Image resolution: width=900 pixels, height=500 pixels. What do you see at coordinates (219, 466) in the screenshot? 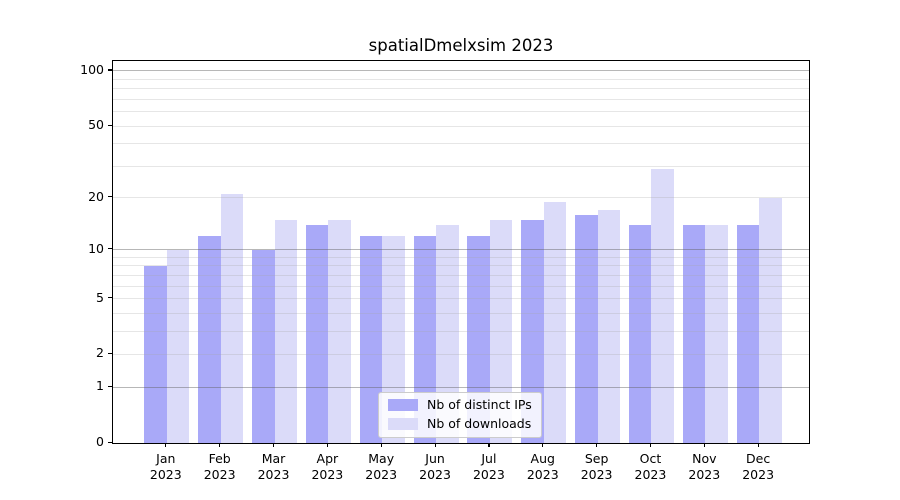
I see `x-axis-tick-label: Feb 2023` at bounding box center [219, 466].